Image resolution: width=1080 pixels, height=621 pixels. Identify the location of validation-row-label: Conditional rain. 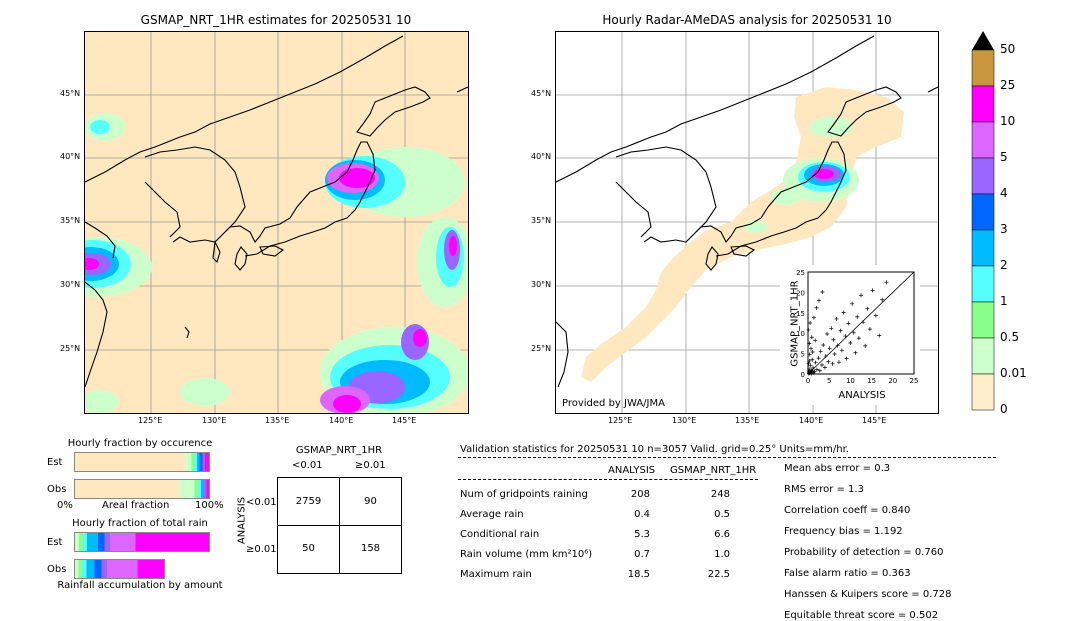
(500, 534).